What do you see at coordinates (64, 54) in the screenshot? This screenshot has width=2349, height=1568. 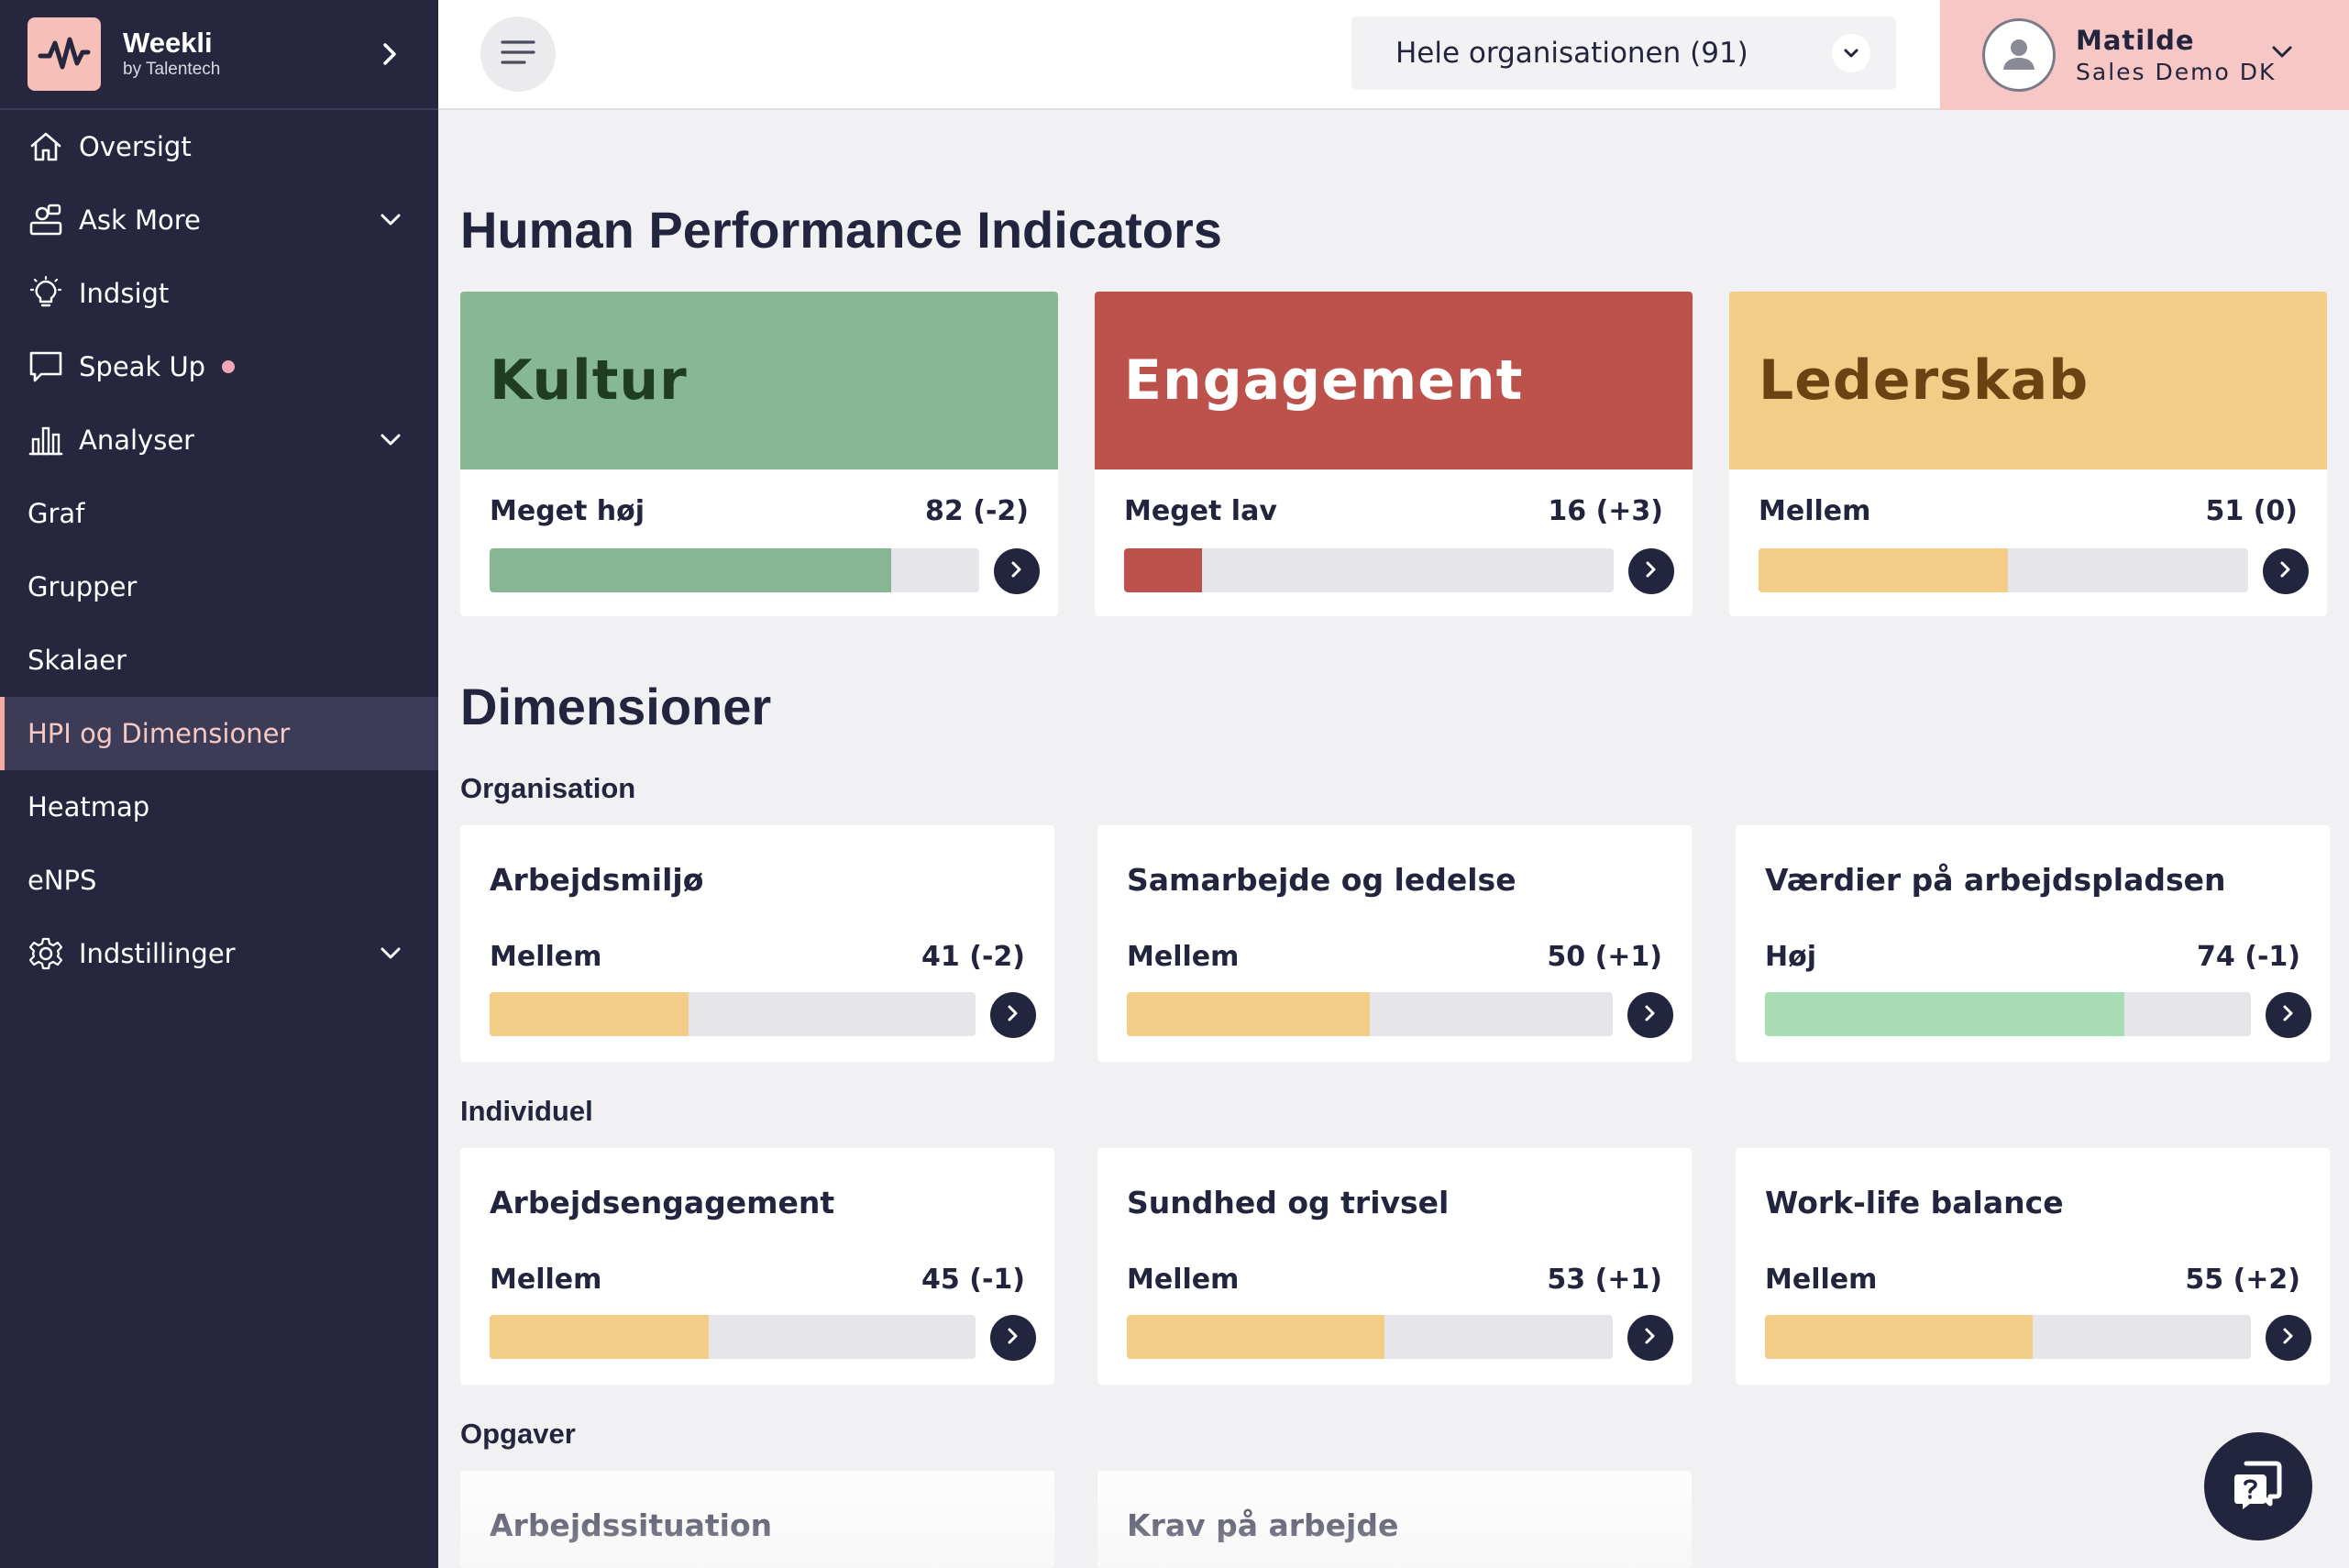 I see `weekli-logo-icon` at bounding box center [64, 54].